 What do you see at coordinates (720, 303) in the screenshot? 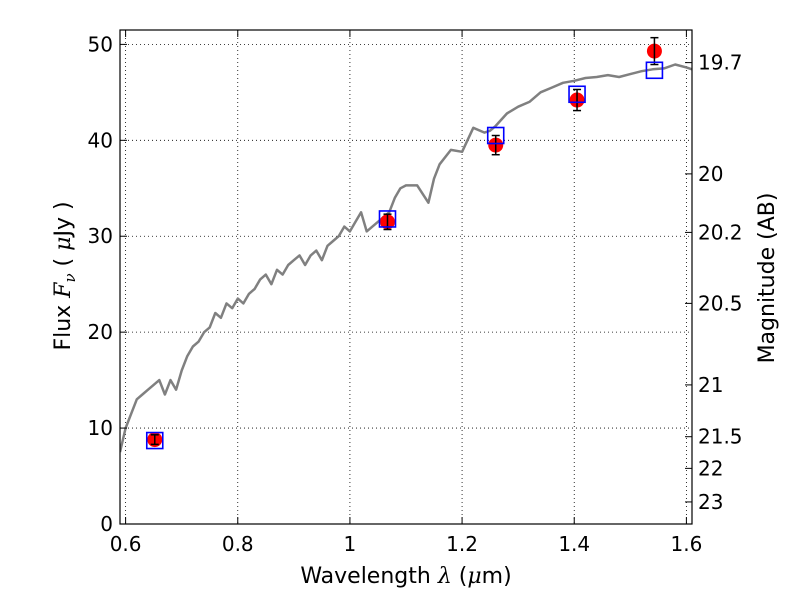
I see `magnitude-tick-label: 20.5` at bounding box center [720, 303].